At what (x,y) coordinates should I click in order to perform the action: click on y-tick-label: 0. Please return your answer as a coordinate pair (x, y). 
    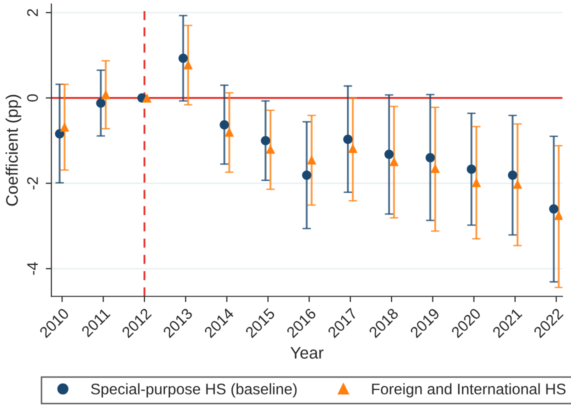
    Looking at the image, I should click on (32, 98).